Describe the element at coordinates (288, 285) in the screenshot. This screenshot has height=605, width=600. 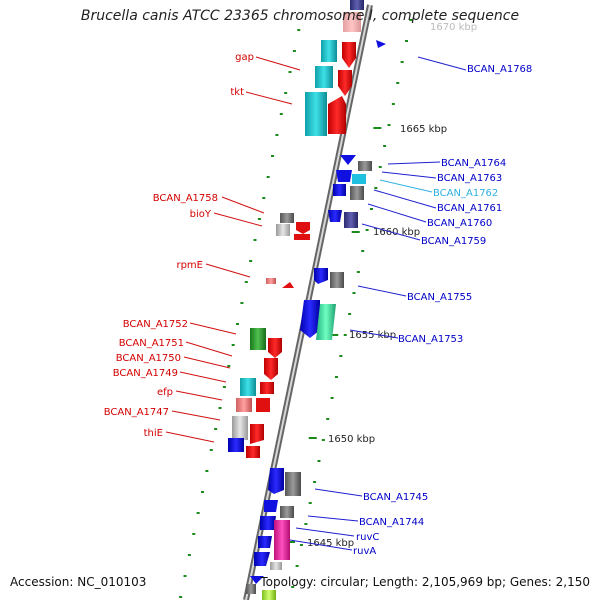
I see `gene-red-rpmE` at that location.